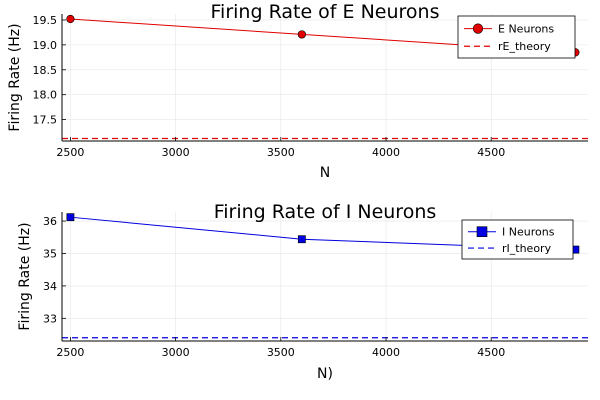 The width and height of the screenshot is (600, 400). Describe the element at coordinates (325, 12) in the screenshot. I see `chart-title-e: Firing Rate of E Neurons` at that location.